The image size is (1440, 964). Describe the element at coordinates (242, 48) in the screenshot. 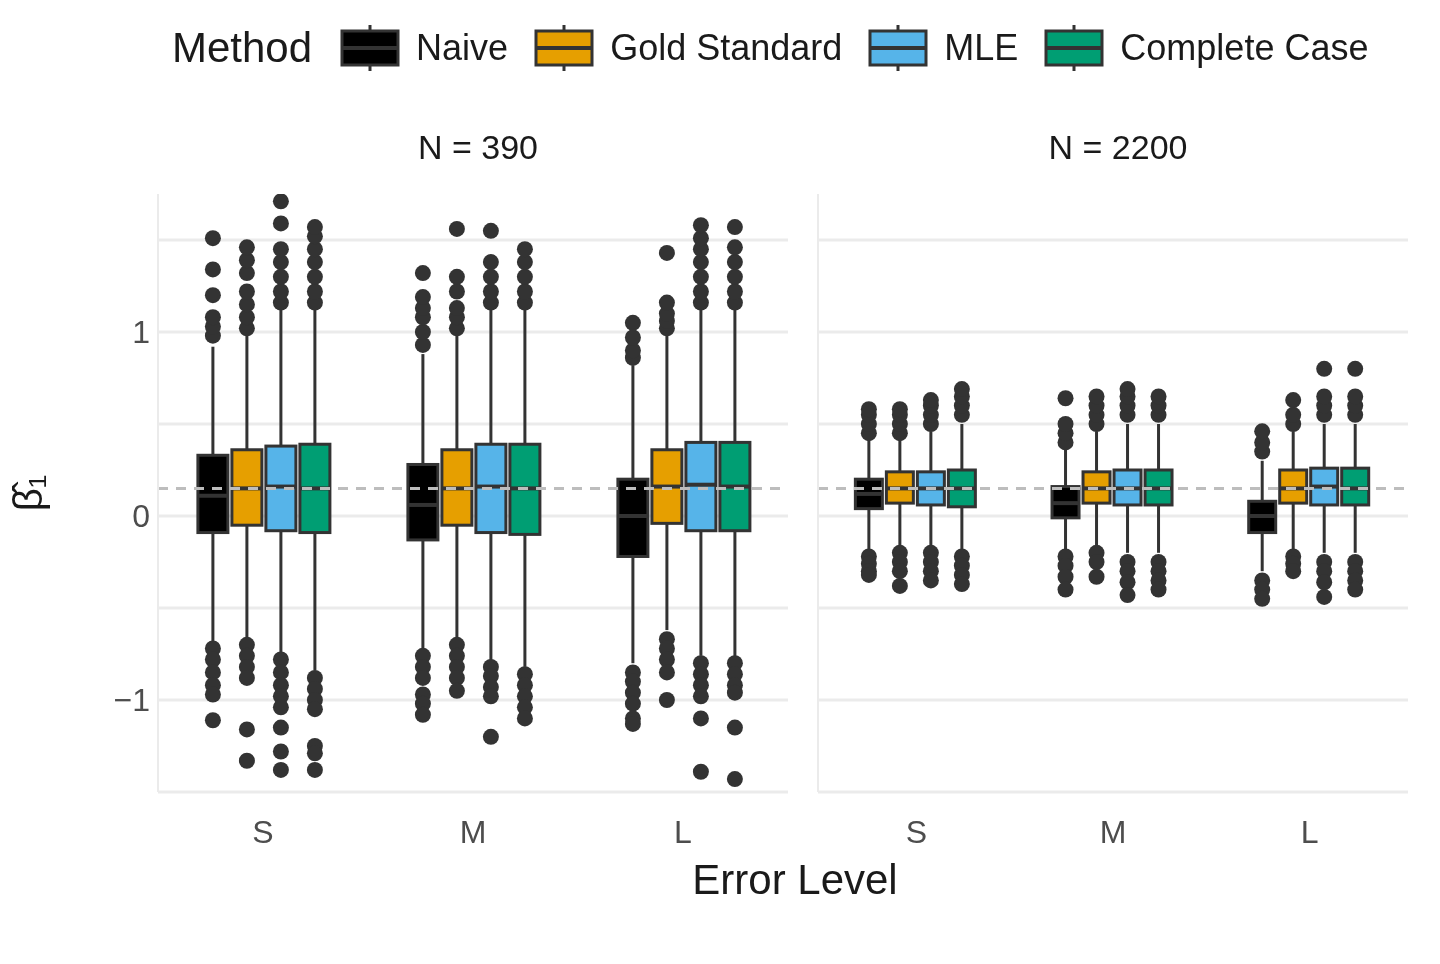

I see `legend-title: Method` at that location.